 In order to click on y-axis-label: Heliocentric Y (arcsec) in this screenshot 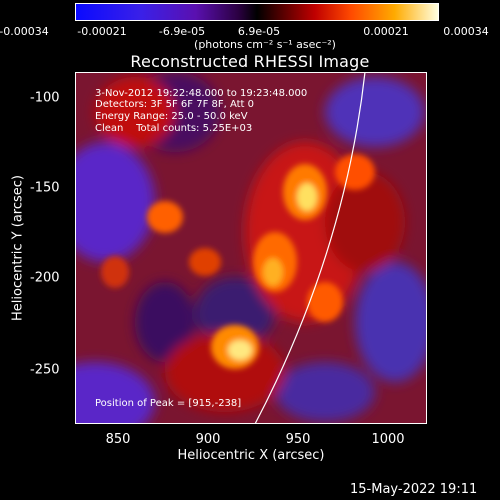, I will do `click(18, 248)`.